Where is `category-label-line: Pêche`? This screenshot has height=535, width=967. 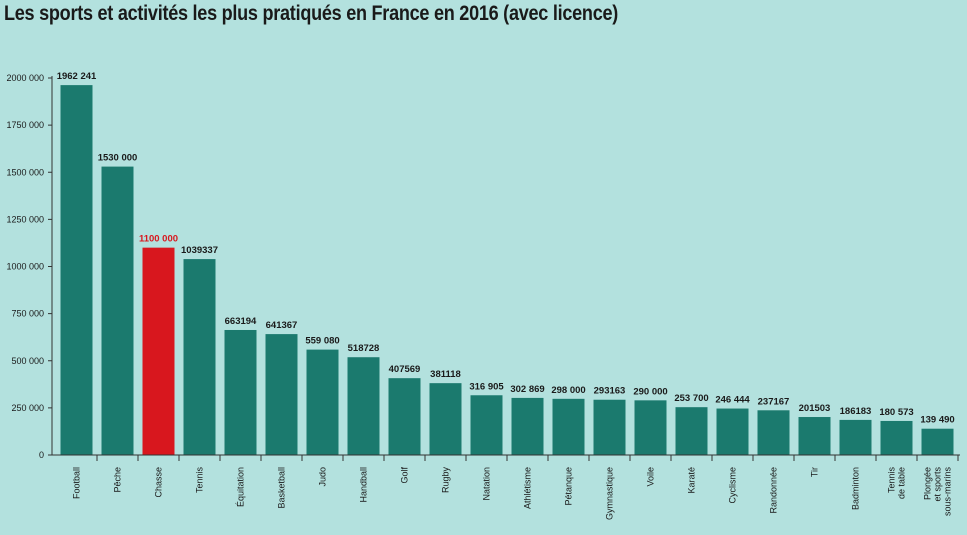
category-label-line: Pêche is located at coordinates (118, 480).